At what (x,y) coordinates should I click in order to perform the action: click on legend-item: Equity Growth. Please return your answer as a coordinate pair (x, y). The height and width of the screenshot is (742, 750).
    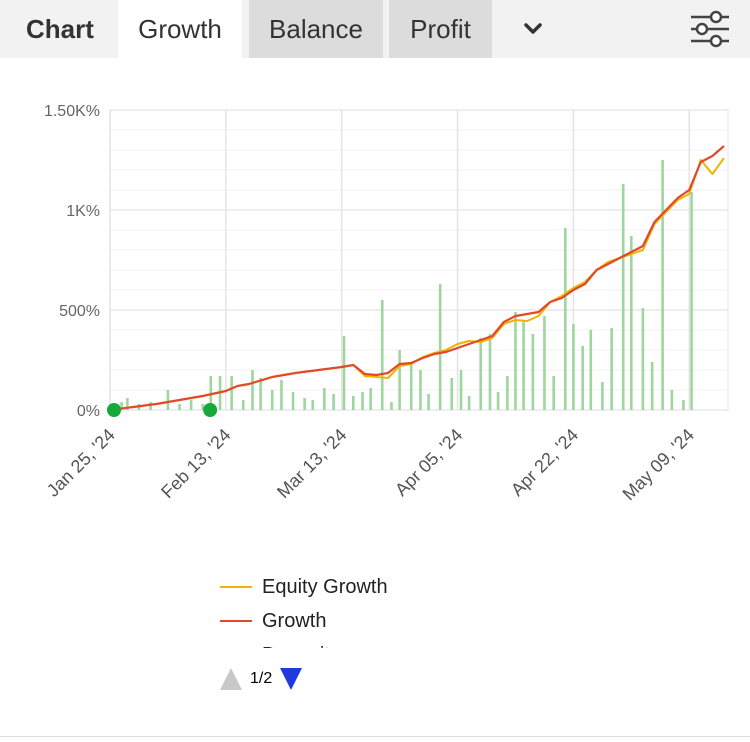
    Looking at the image, I should click on (350, 587).